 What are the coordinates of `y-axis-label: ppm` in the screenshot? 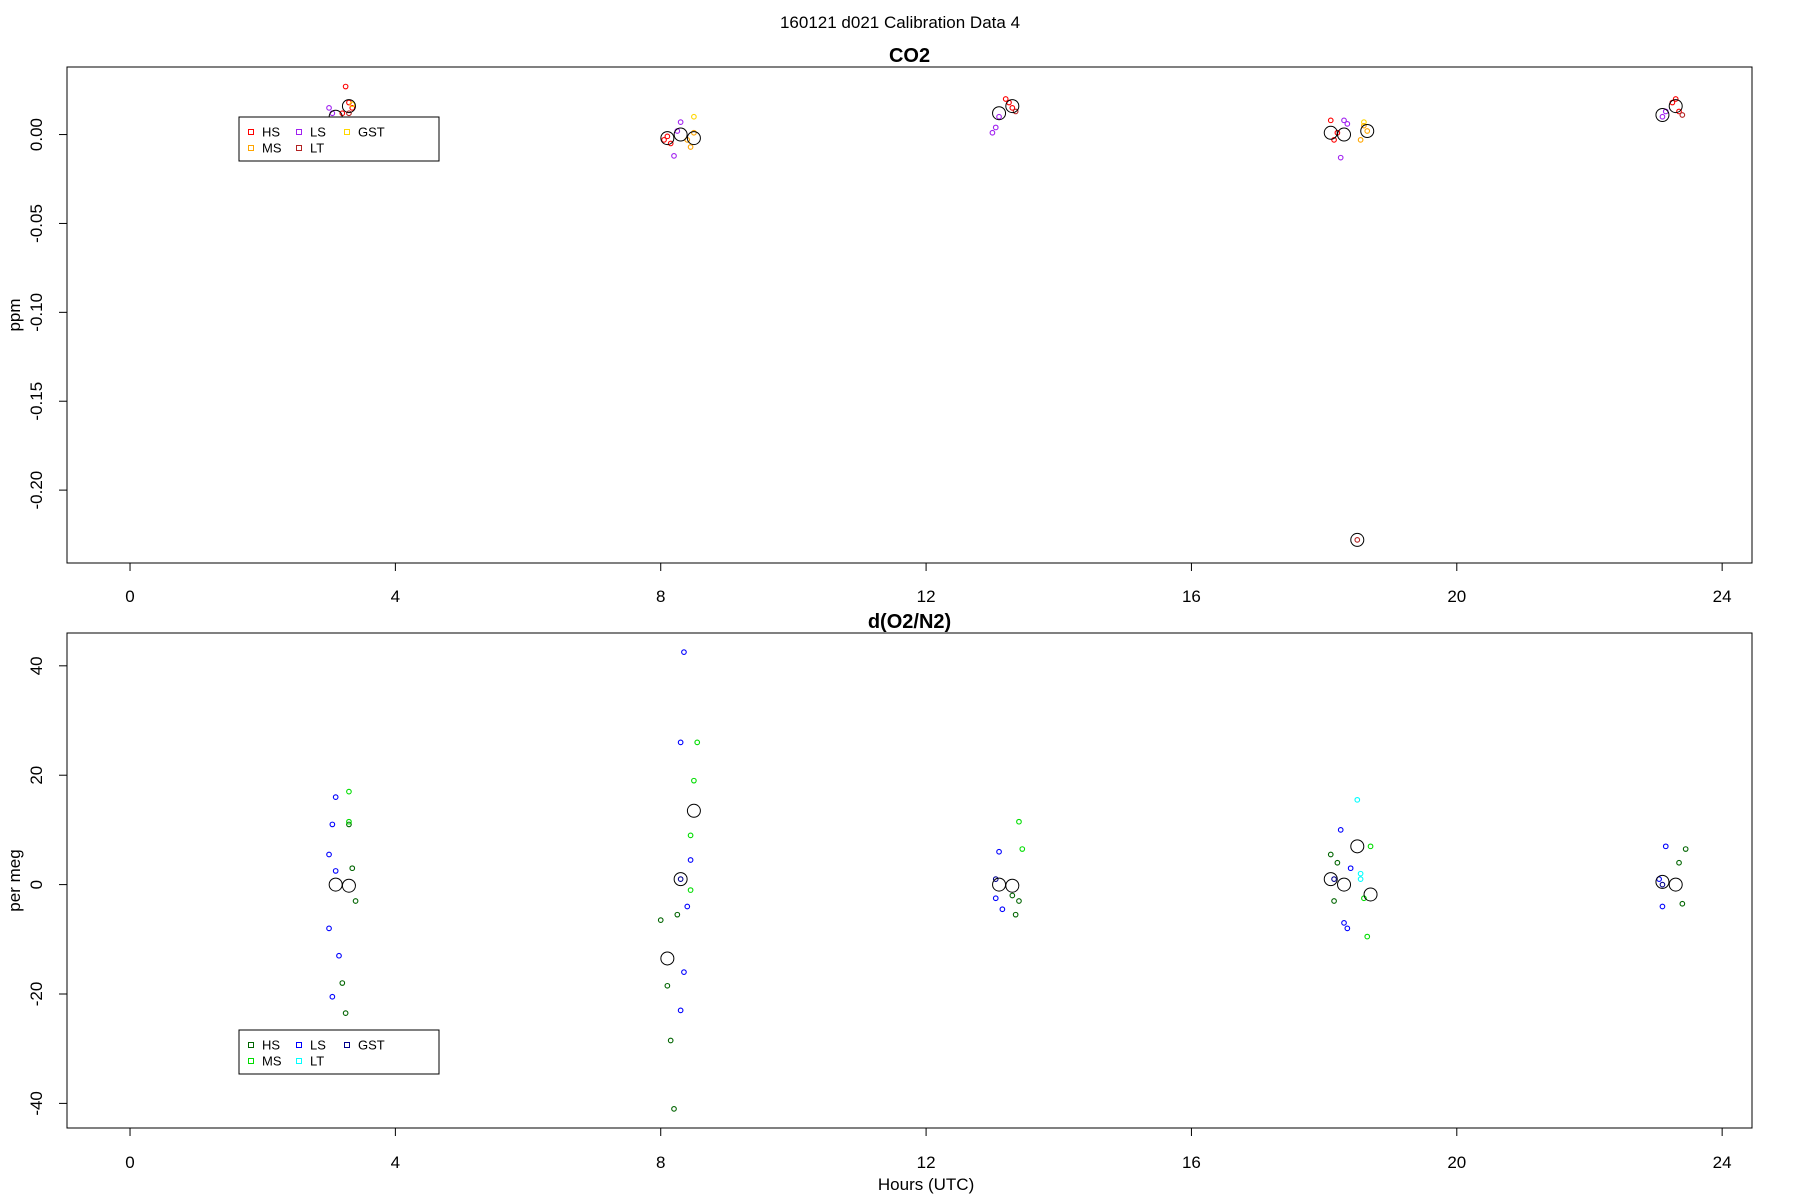 It's located at (14, 314).